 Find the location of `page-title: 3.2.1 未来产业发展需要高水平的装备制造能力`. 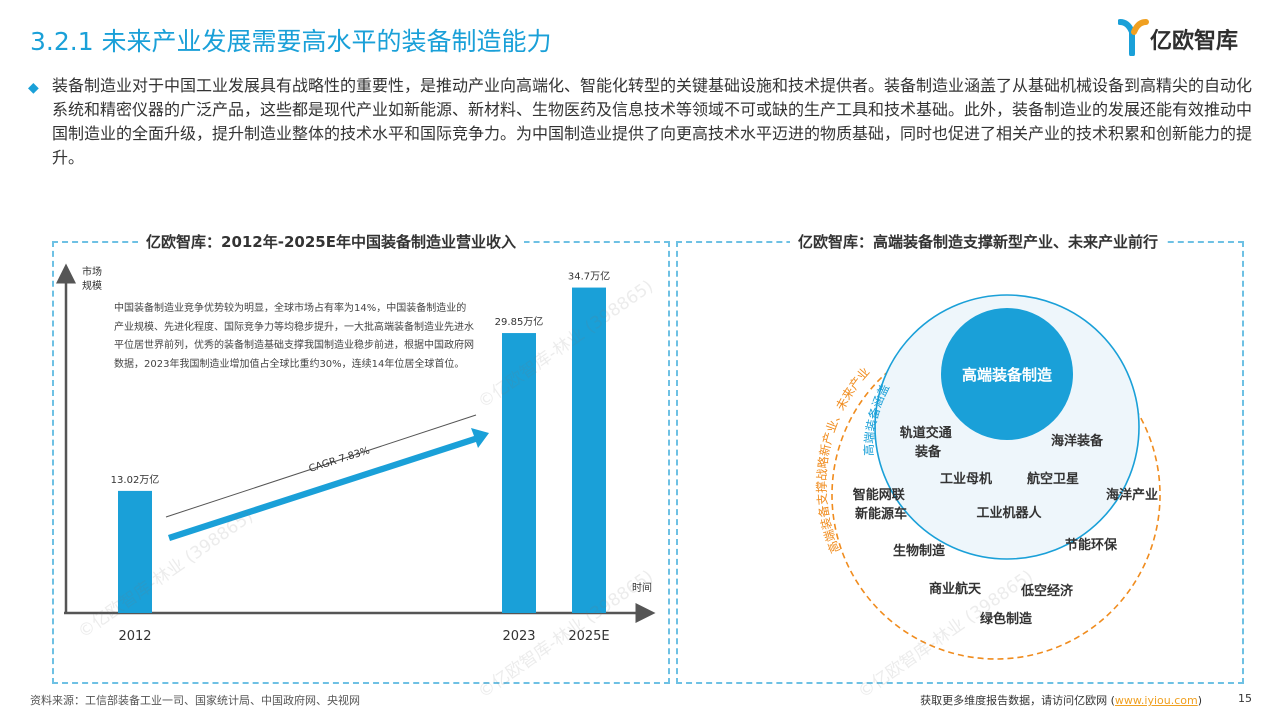

page-title: 3.2.1 未来产业发展需要高水平的装备制造能力 is located at coordinates (291, 41).